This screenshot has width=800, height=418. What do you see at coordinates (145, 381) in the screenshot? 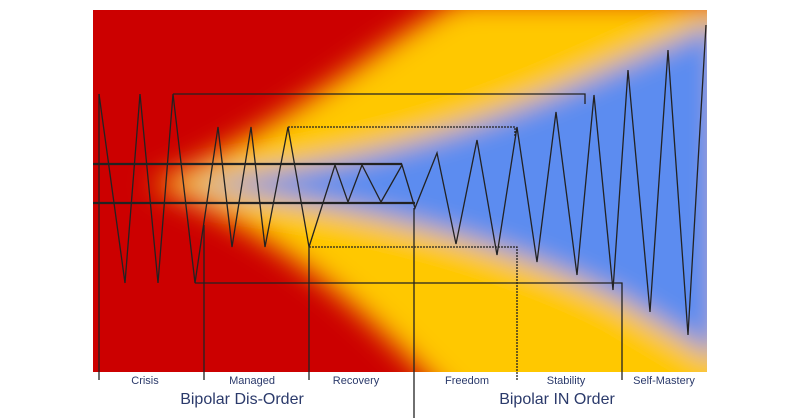
I see `stage-label-crisis: Crisis` at bounding box center [145, 381].